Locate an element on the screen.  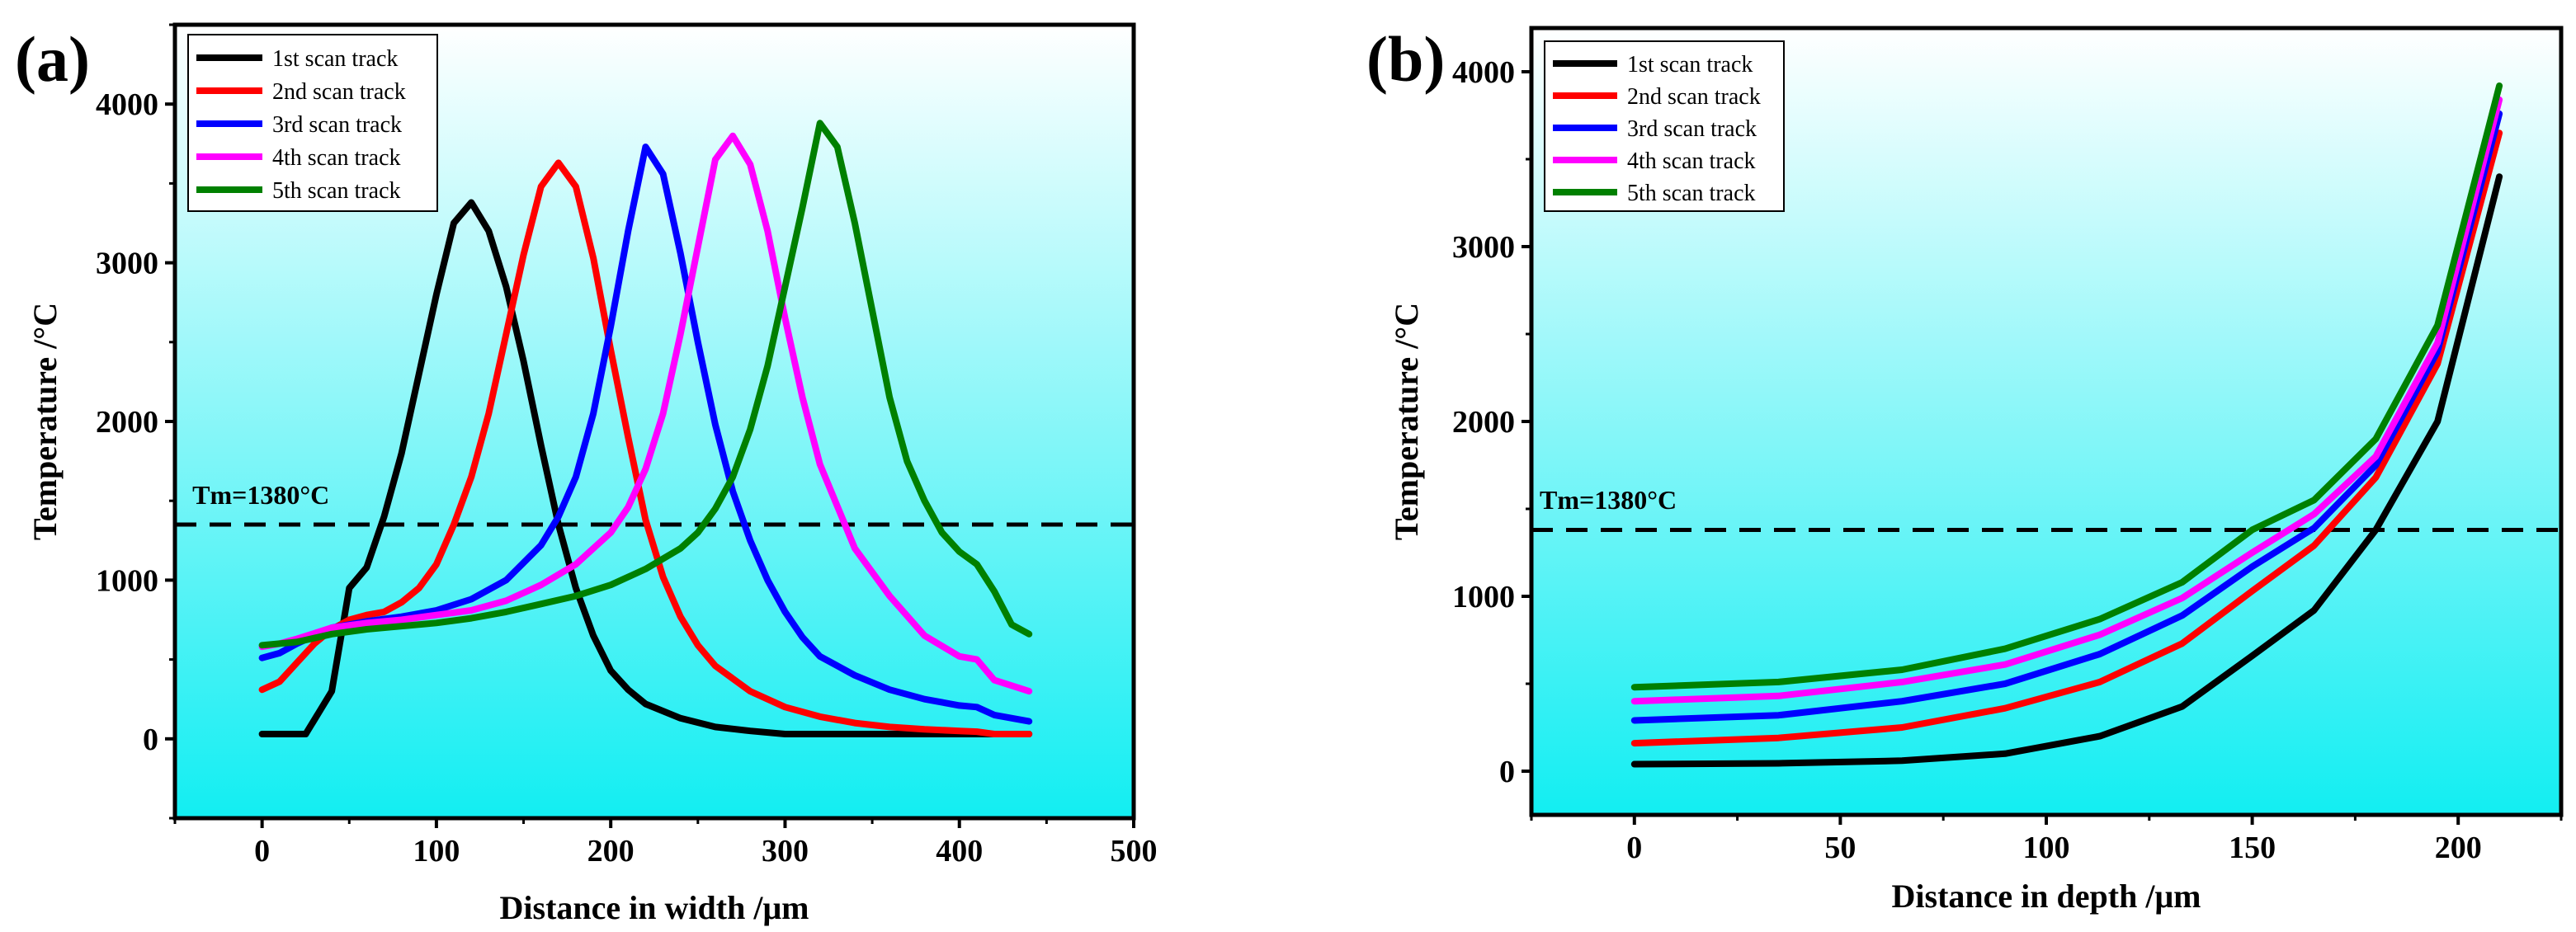
panel-label-a: (a) is located at coordinates (52, 59).